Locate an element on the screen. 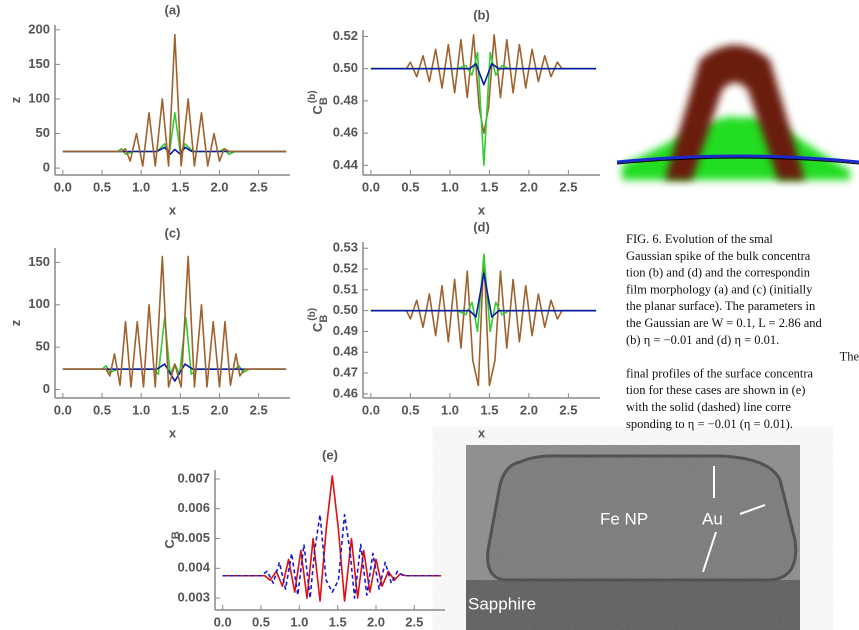 This screenshot has width=859, height=630. panel: (c) 0.0 0.5 1.0 1.5 2.0 2.5 0 50 100 150 x z is located at coordinates (149, 332).